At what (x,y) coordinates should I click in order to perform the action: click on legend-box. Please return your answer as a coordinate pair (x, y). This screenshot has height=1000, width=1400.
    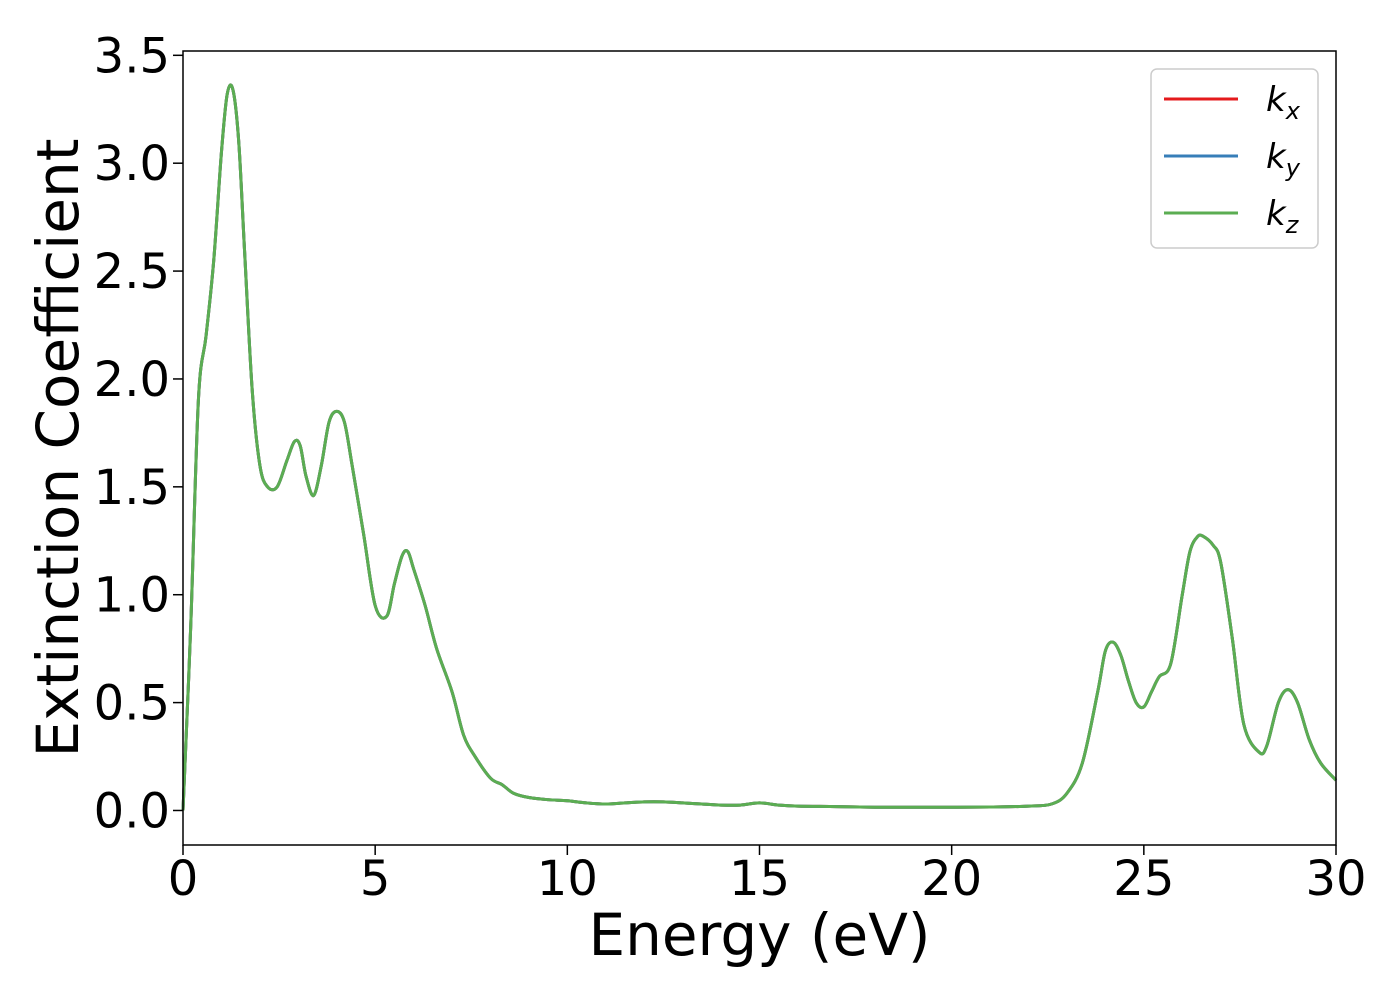
    Looking at the image, I should click on (1234, 158).